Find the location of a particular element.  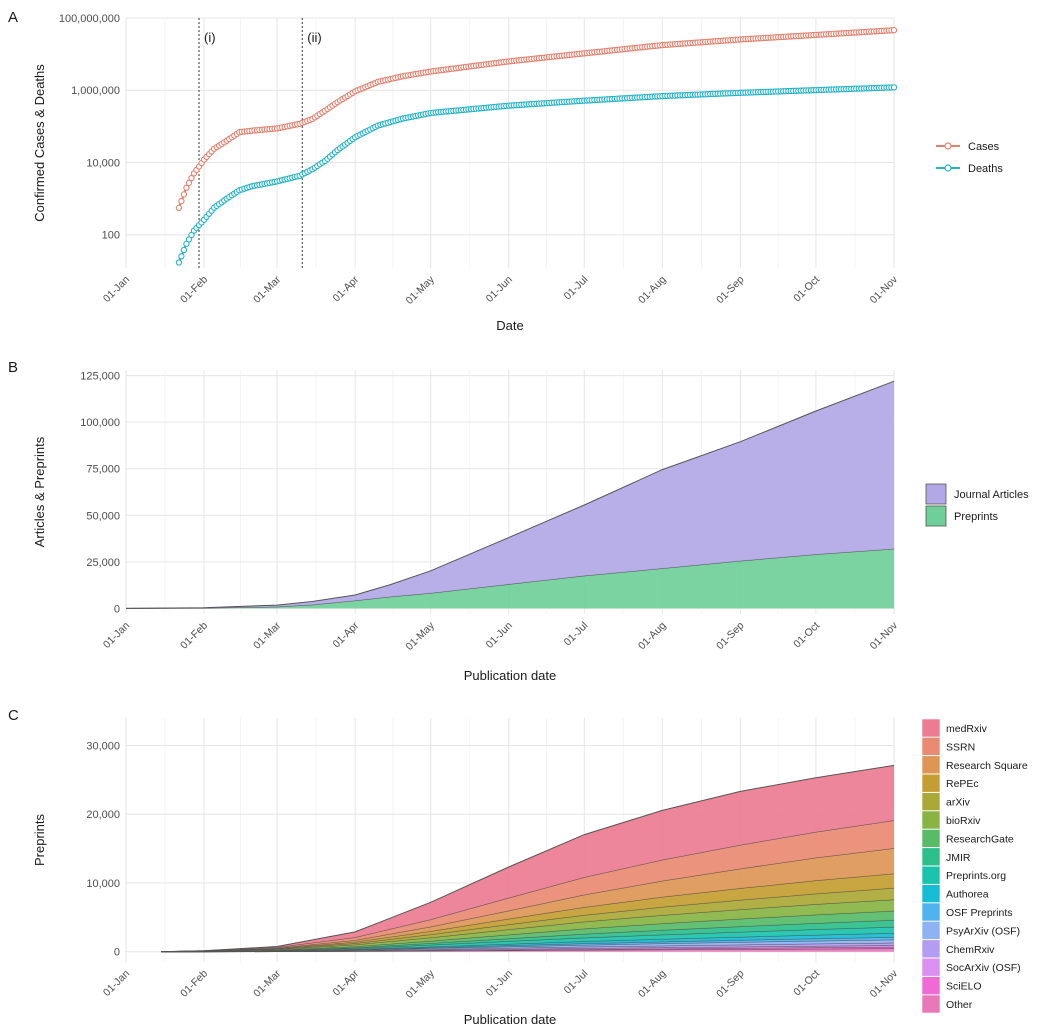

y-tick-label: 0 is located at coordinates (117, 953).